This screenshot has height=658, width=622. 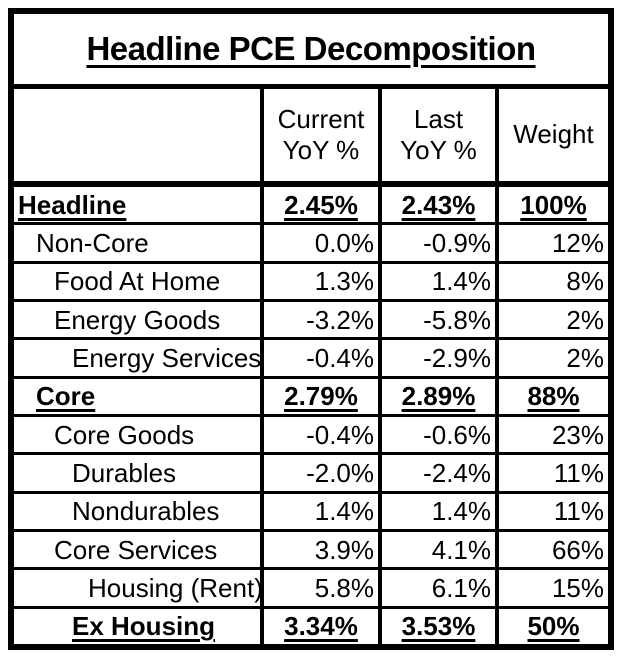 What do you see at coordinates (319, 511) in the screenshot?
I see `current-yoy-value: 1.4%` at bounding box center [319, 511].